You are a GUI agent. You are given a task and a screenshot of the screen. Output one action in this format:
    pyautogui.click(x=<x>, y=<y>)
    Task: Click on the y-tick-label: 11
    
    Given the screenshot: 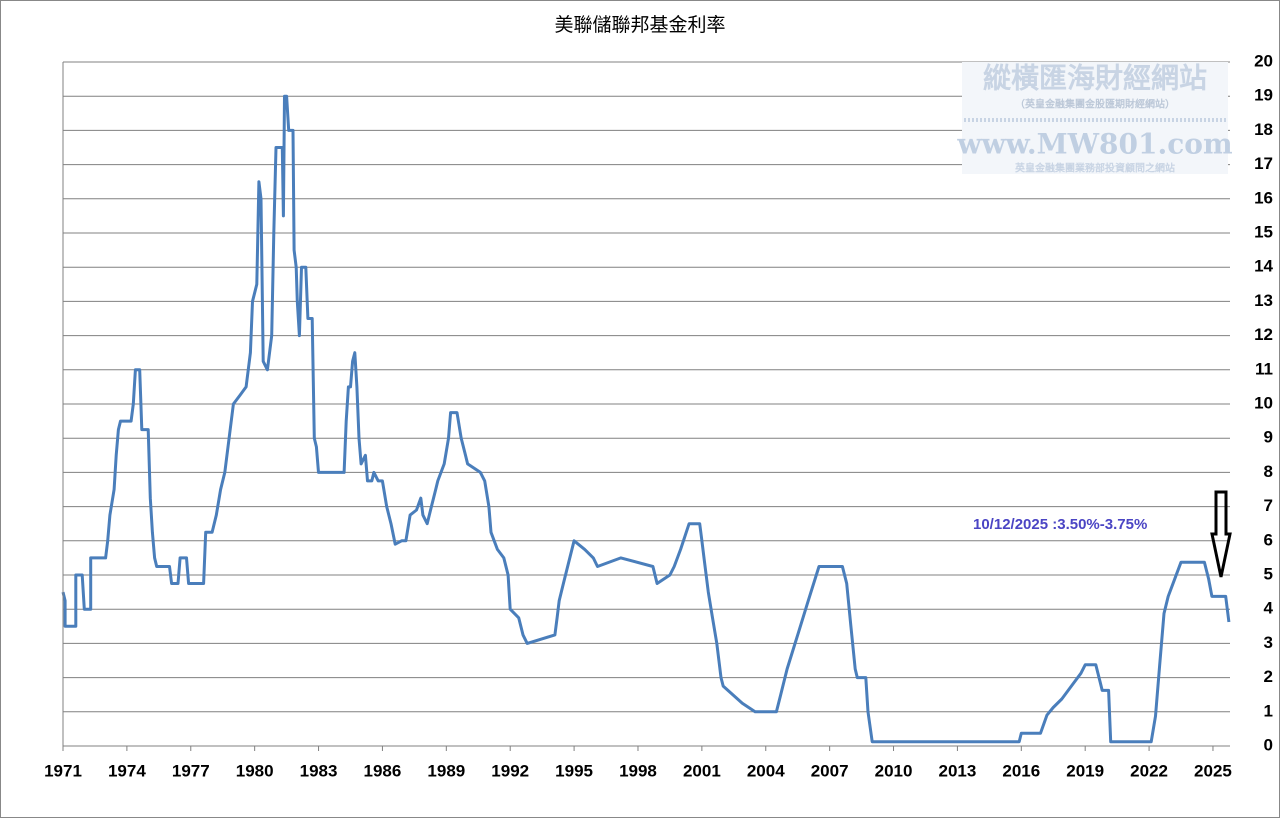 What is the action you would take?
    pyautogui.click(x=1264, y=368)
    